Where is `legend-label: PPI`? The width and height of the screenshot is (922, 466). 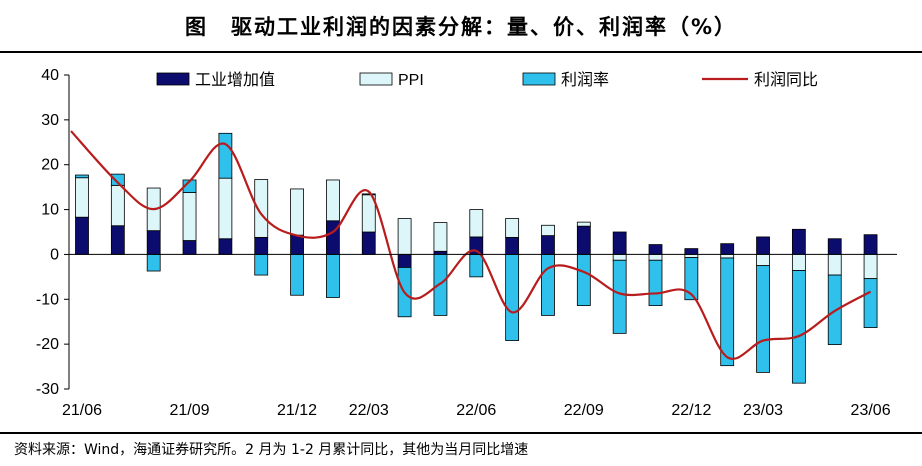 legend-label: PPI is located at coordinates (411, 80).